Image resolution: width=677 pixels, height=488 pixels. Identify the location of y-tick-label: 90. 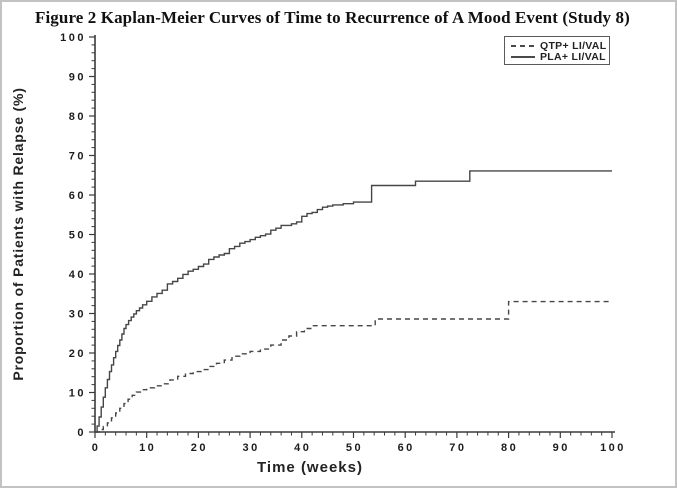
(77, 78).